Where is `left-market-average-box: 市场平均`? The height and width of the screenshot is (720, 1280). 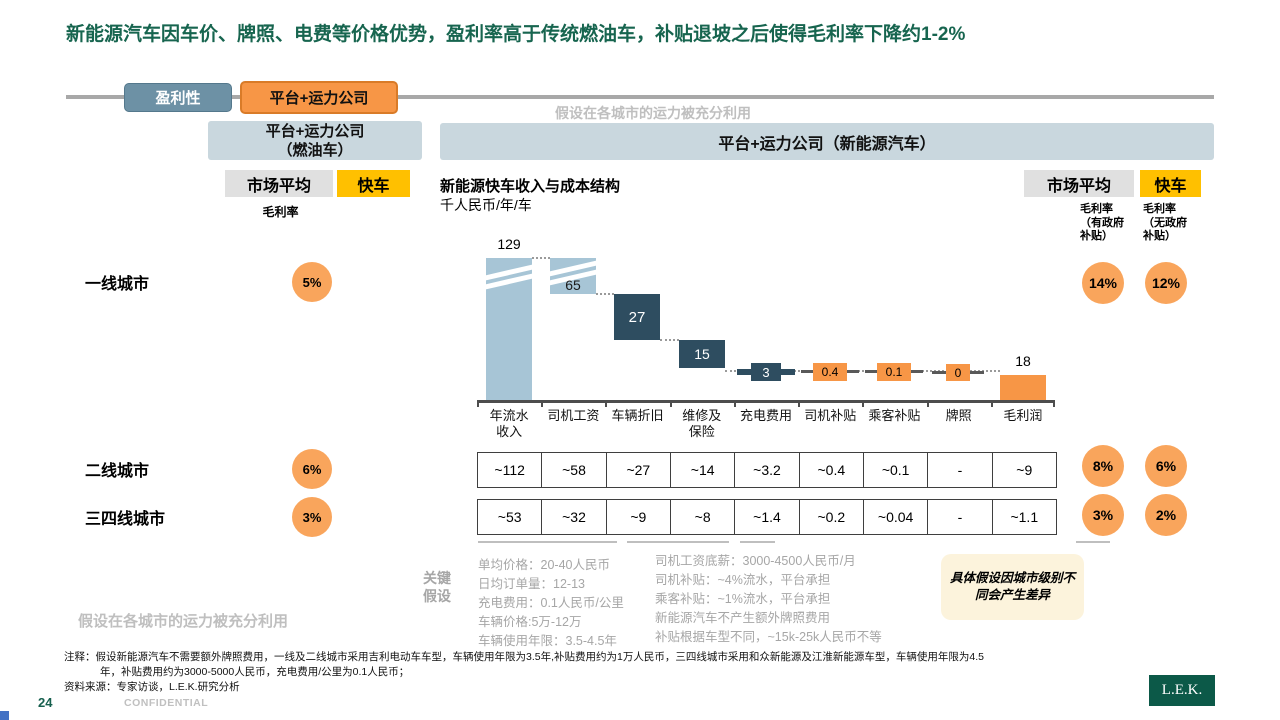 left-market-average-box: 市场平均 is located at coordinates (279, 183).